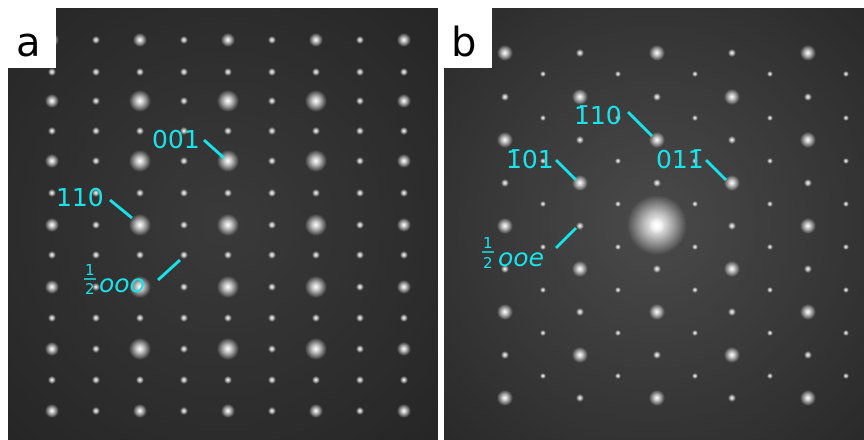 This screenshot has height=440, width=864. Describe the element at coordinates (521, 257) in the screenshot. I see `spot-label: ooe` at that location.